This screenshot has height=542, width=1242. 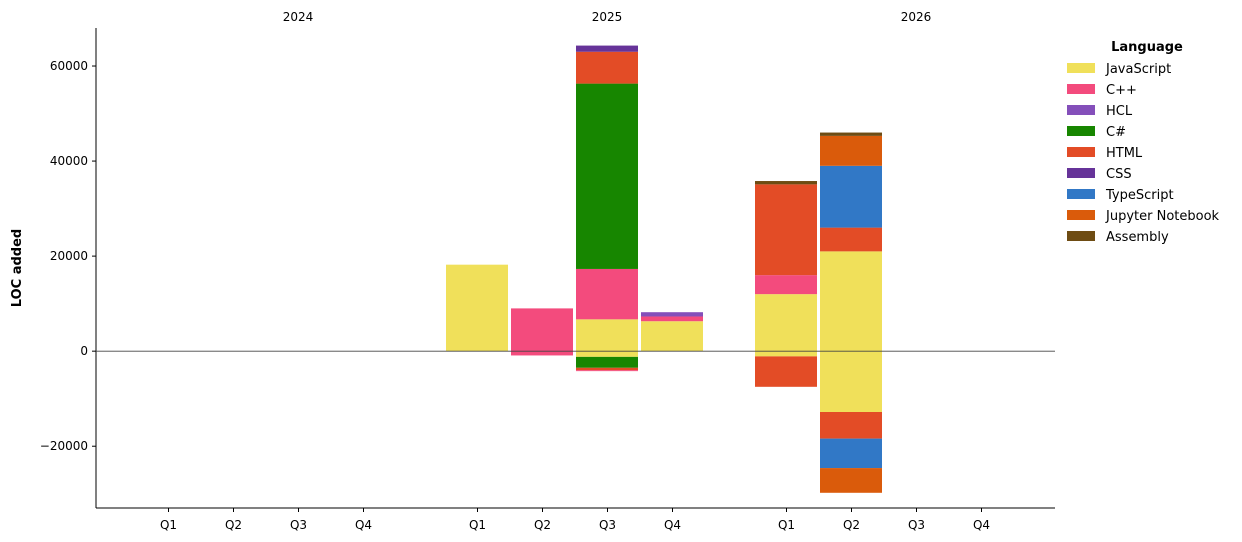 What do you see at coordinates (1124, 153) in the screenshot?
I see `legend-entry-label: HTML` at bounding box center [1124, 153].